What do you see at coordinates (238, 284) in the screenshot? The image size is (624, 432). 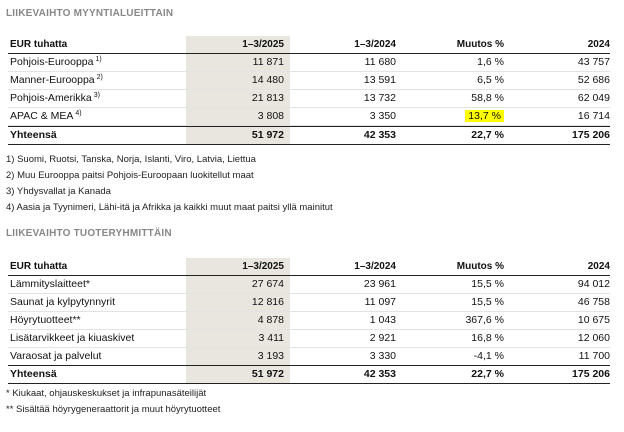 I see `value-2025: 27 674` at bounding box center [238, 284].